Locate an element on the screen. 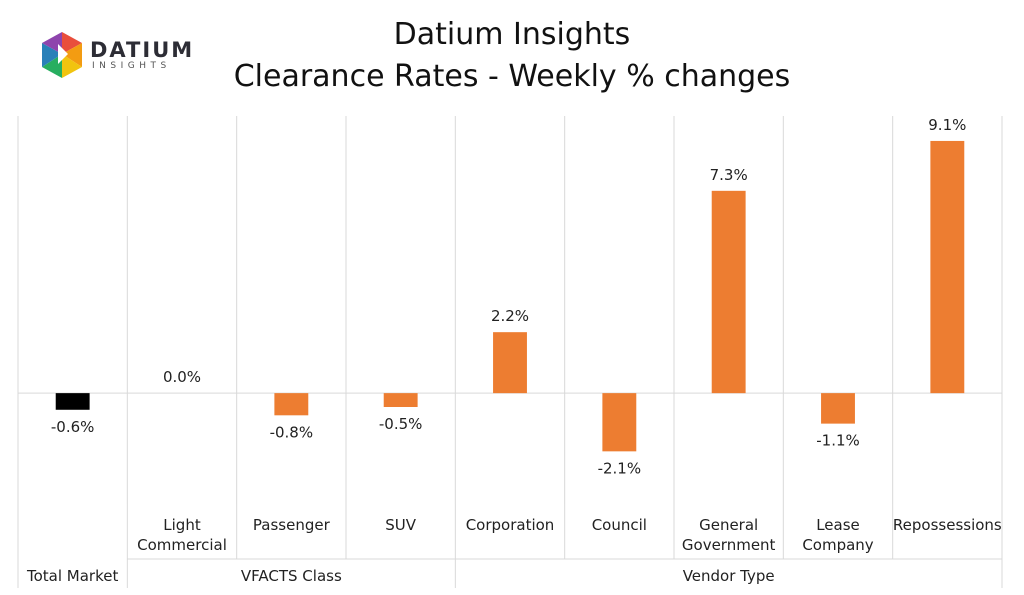 The width and height of the screenshot is (1024, 595). category-tick-label: Commercial is located at coordinates (182, 545).